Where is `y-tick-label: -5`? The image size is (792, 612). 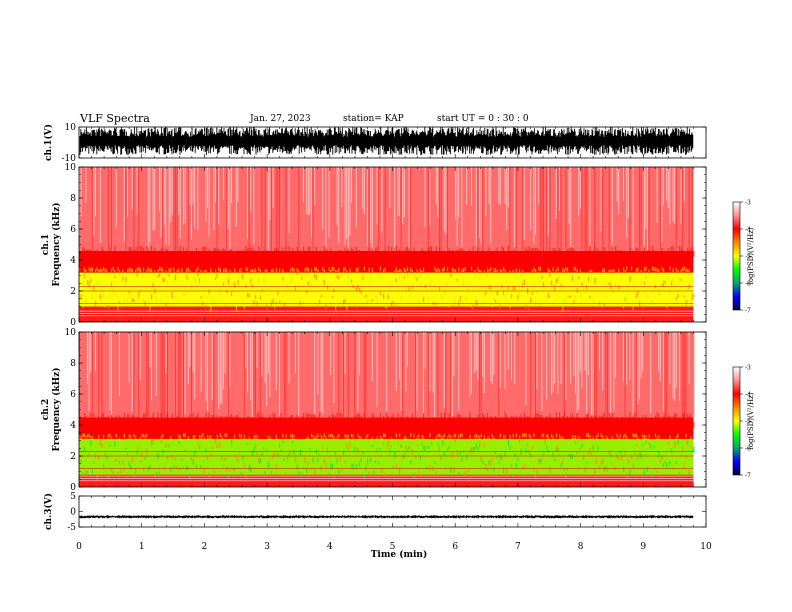 y-tick-label: -5 is located at coordinates (71, 528).